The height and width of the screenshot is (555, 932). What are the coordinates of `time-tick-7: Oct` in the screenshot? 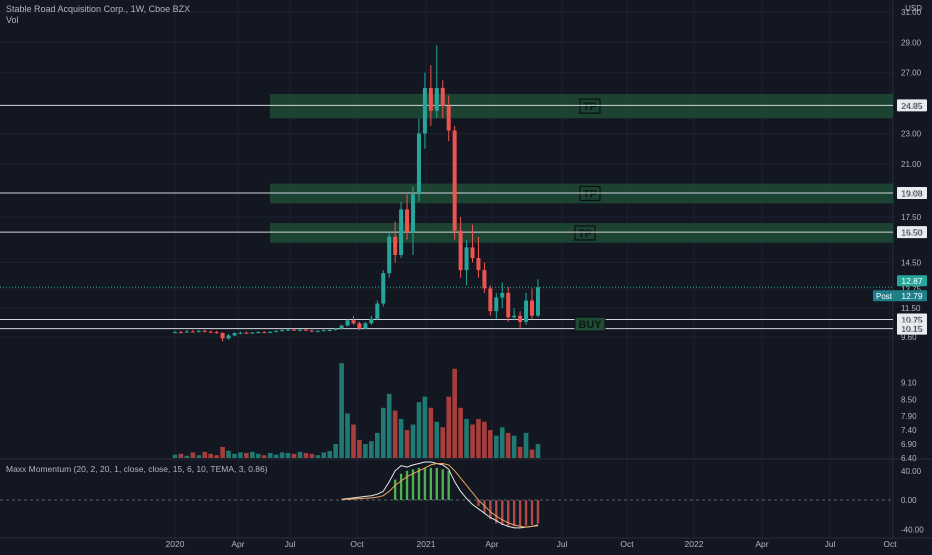 It's located at (627, 544).